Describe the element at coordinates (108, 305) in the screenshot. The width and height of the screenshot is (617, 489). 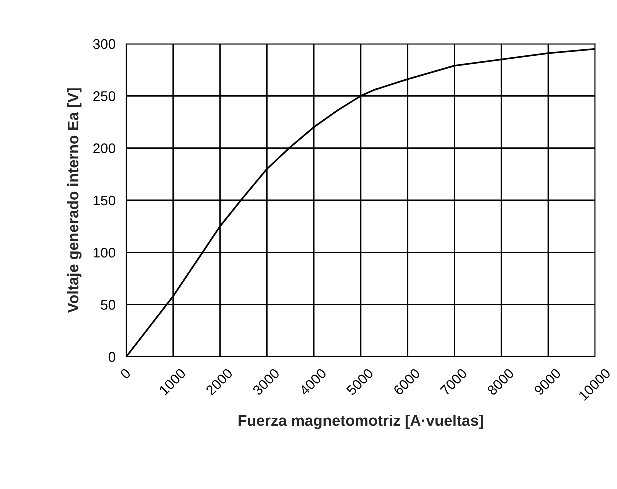
I see `y-tick-label: 50` at that location.